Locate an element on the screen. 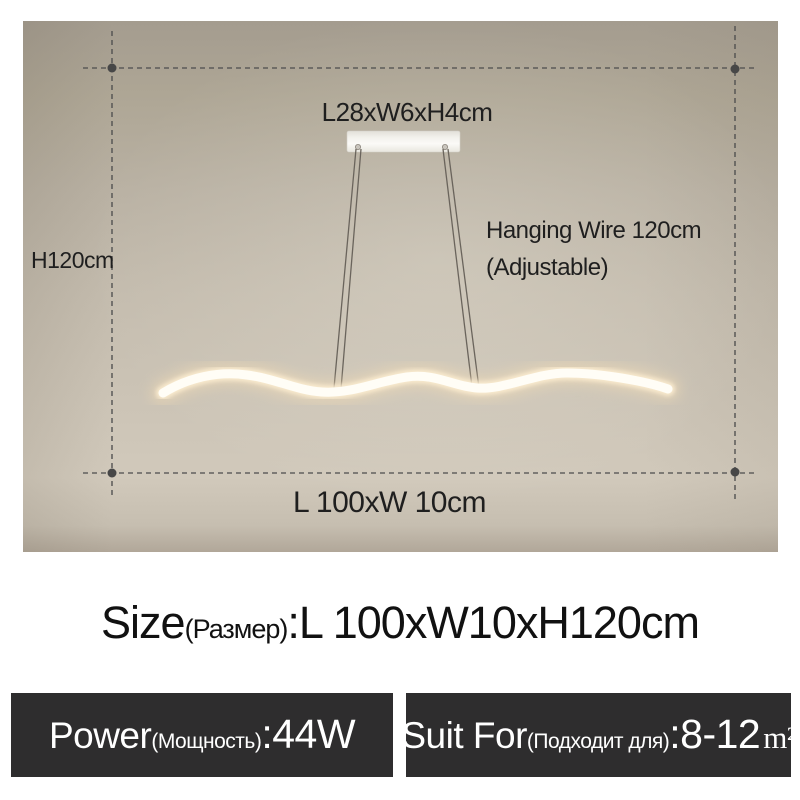  corner-marker-bottom-right is located at coordinates (735, 472).